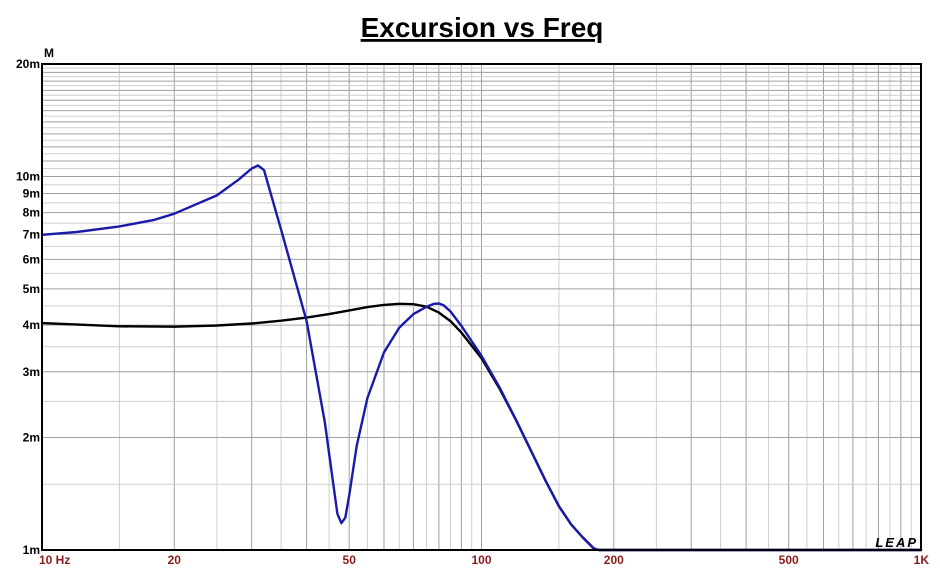 The width and height of the screenshot is (940, 580). What do you see at coordinates (54, 560) in the screenshot?
I see `x-tick-label: 10 Hz` at bounding box center [54, 560].